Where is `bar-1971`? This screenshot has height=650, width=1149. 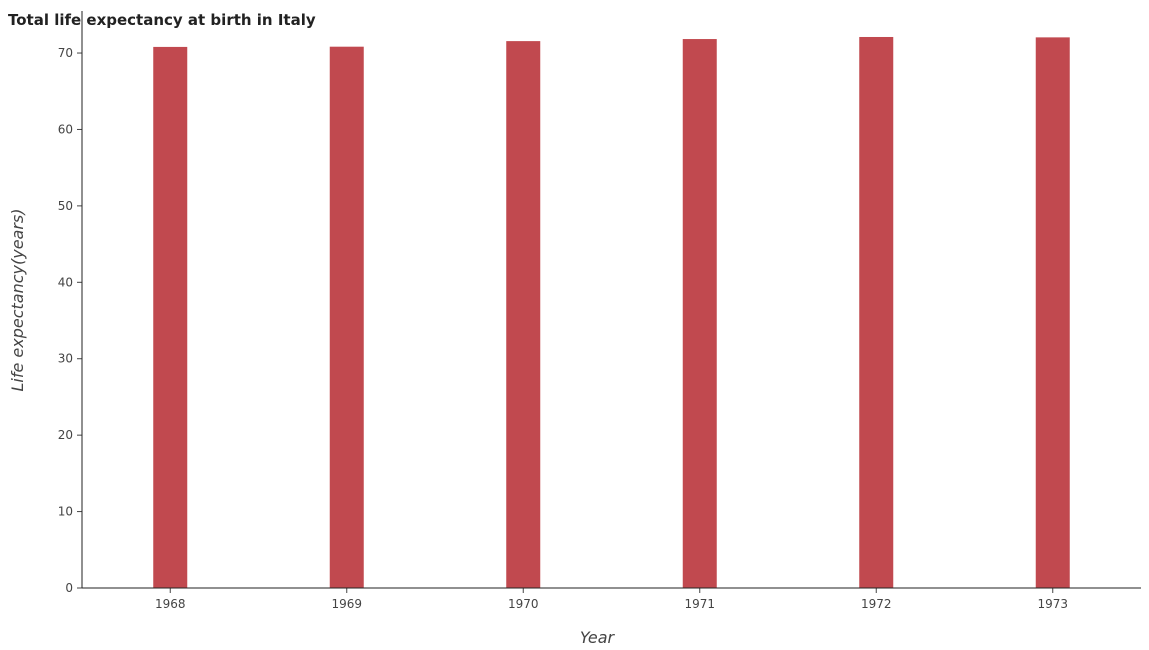
bar-1971 is located at coordinates (699, 314).